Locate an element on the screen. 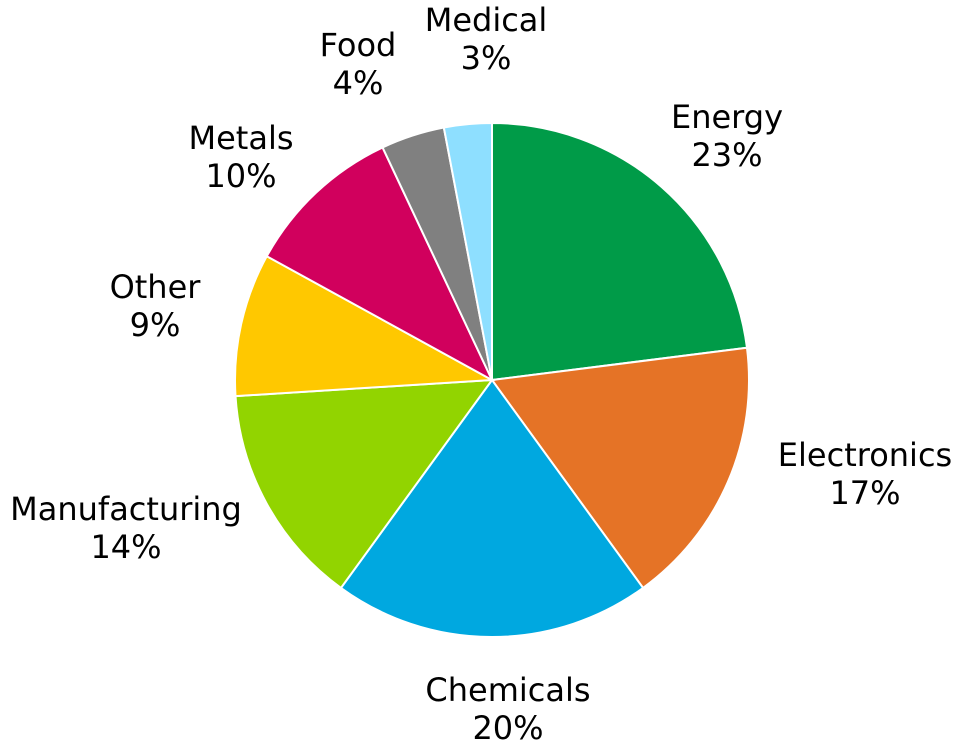  slice-percent-metals: 10% is located at coordinates (240, 176).